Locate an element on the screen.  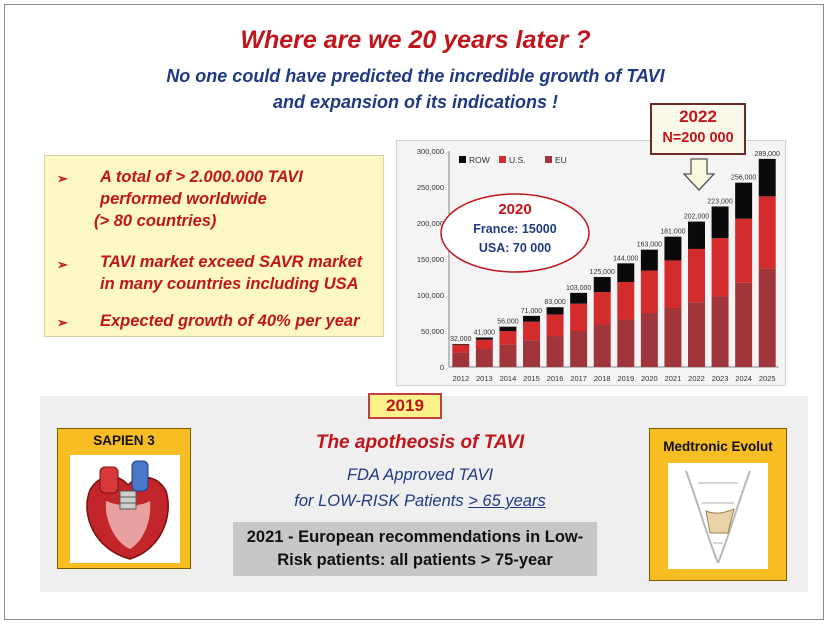
bar-total-label: 256,000 is located at coordinates (743, 178).